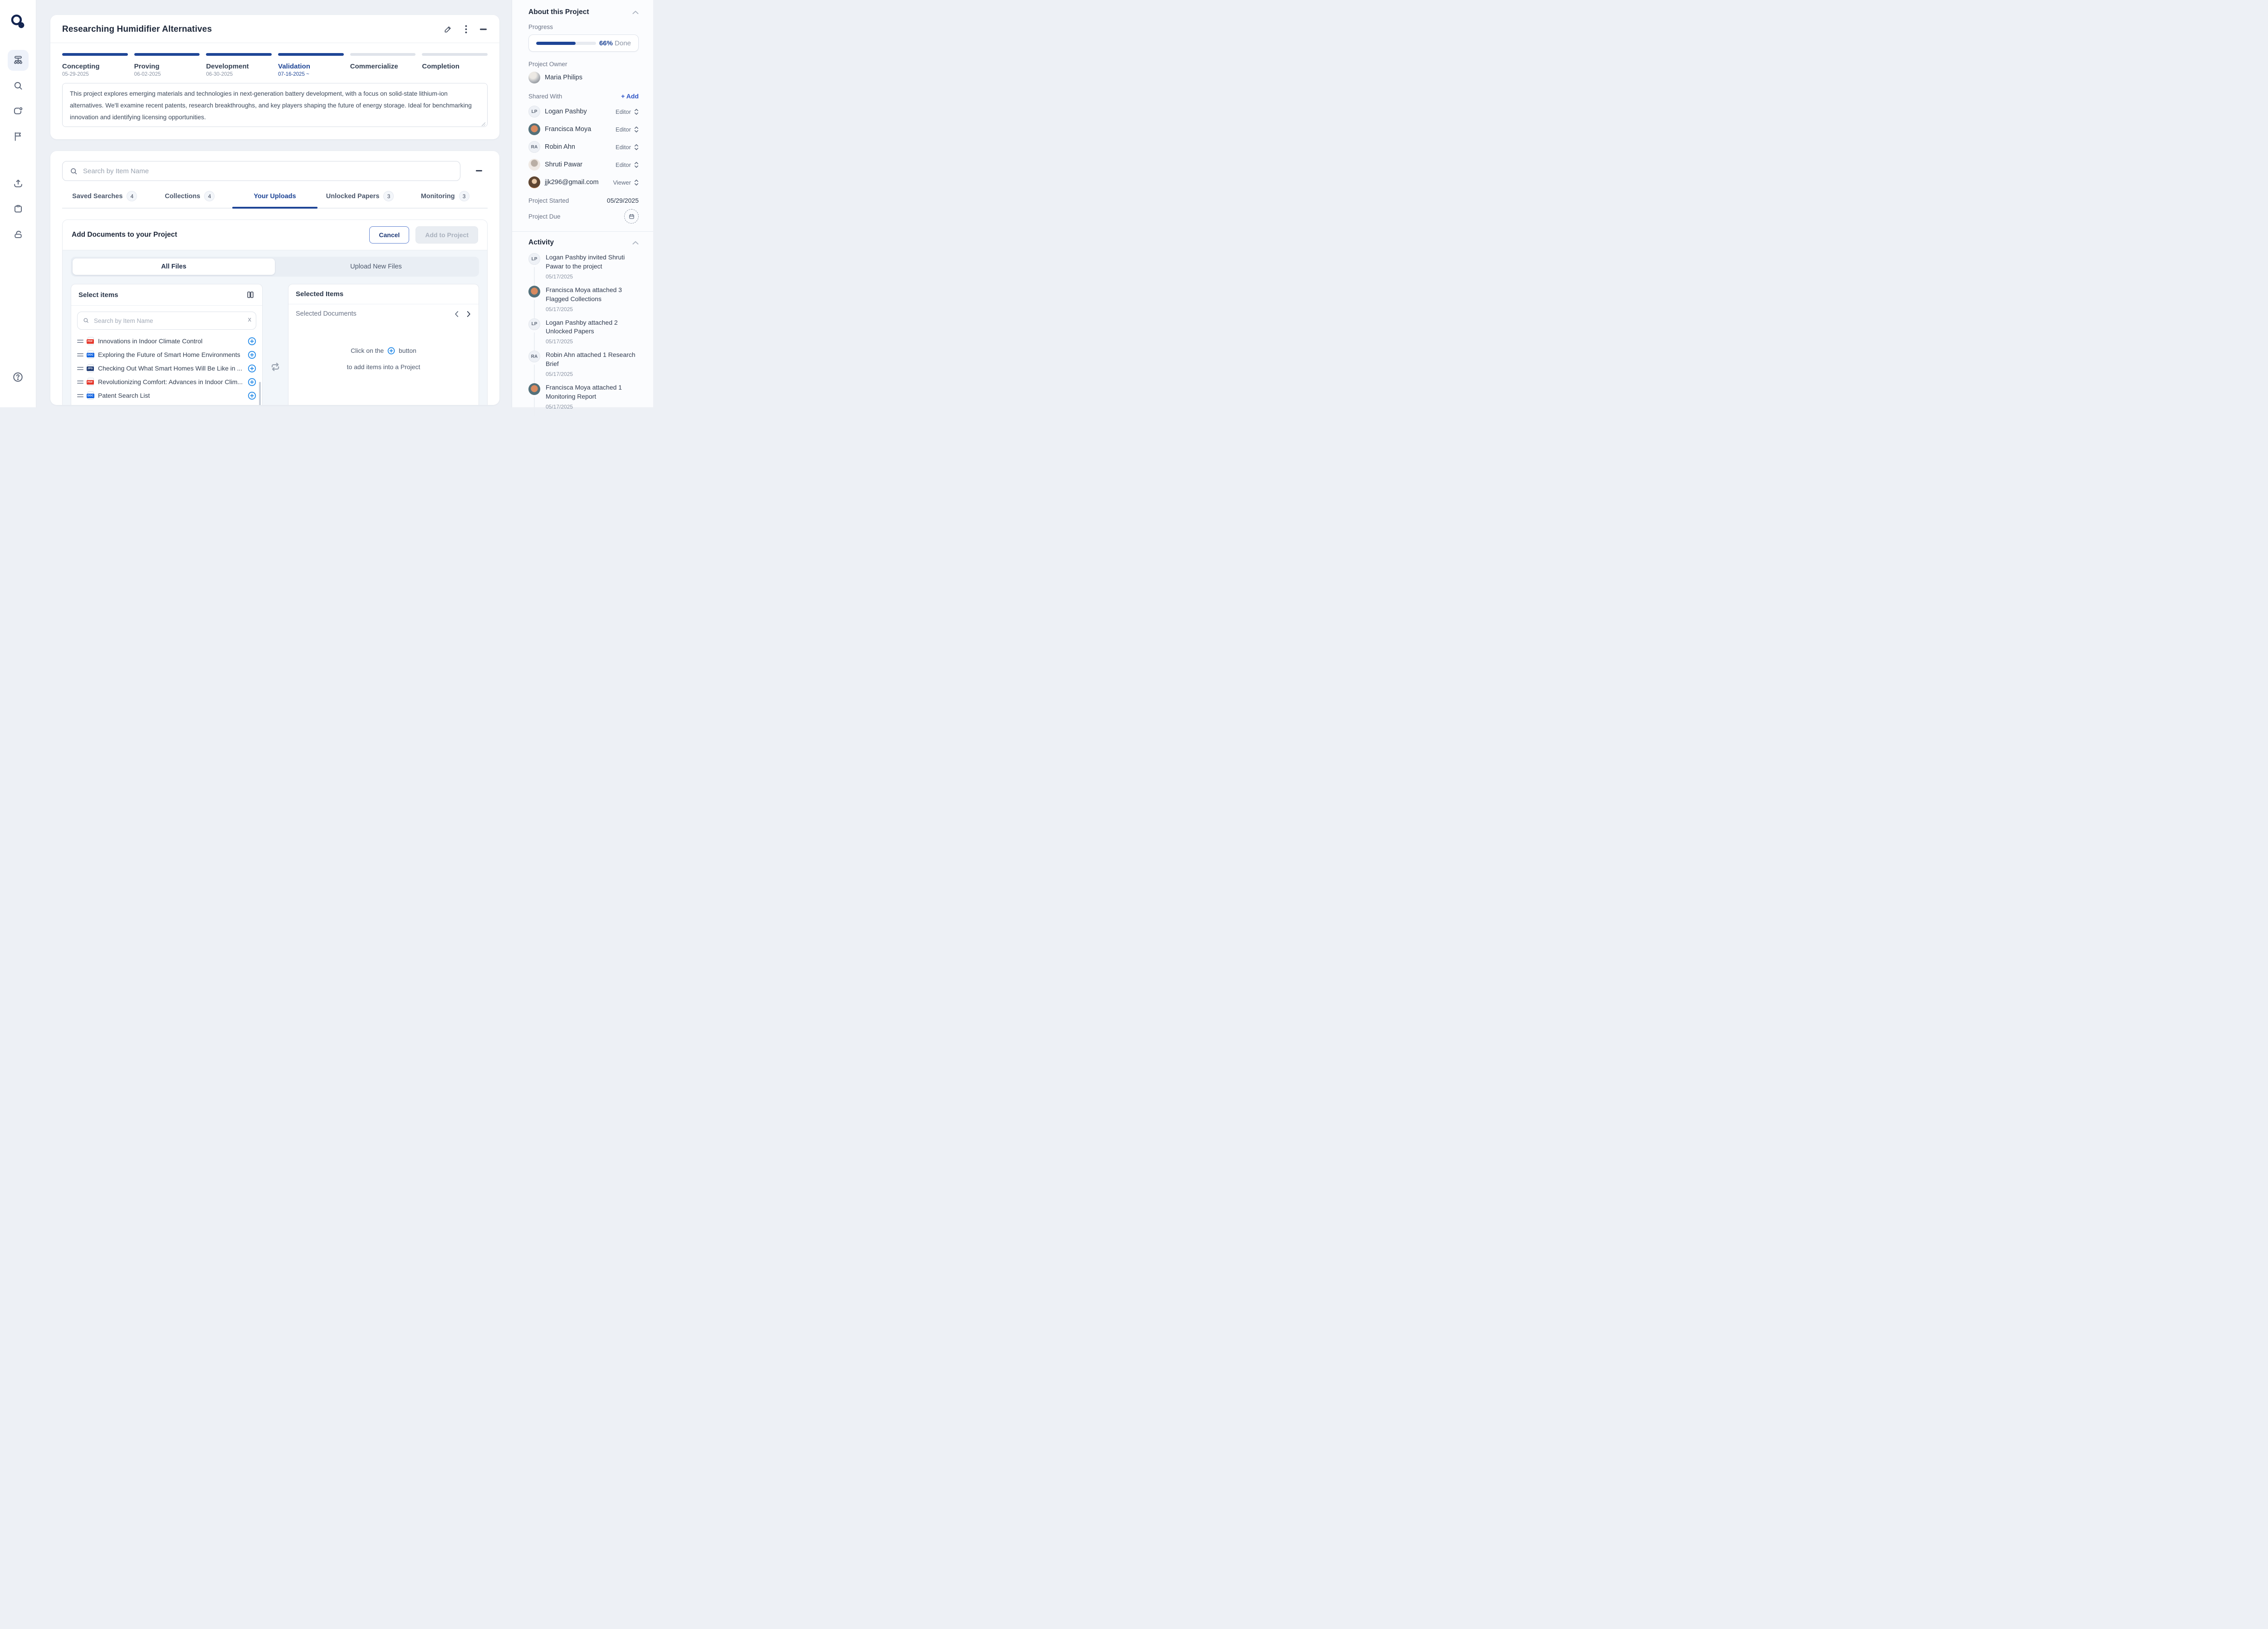 This screenshot has height=1629, width=2268. What do you see at coordinates (95, 65) in the screenshot?
I see `stage-concepting: Concepting 05-29-2025` at bounding box center [95, 65].